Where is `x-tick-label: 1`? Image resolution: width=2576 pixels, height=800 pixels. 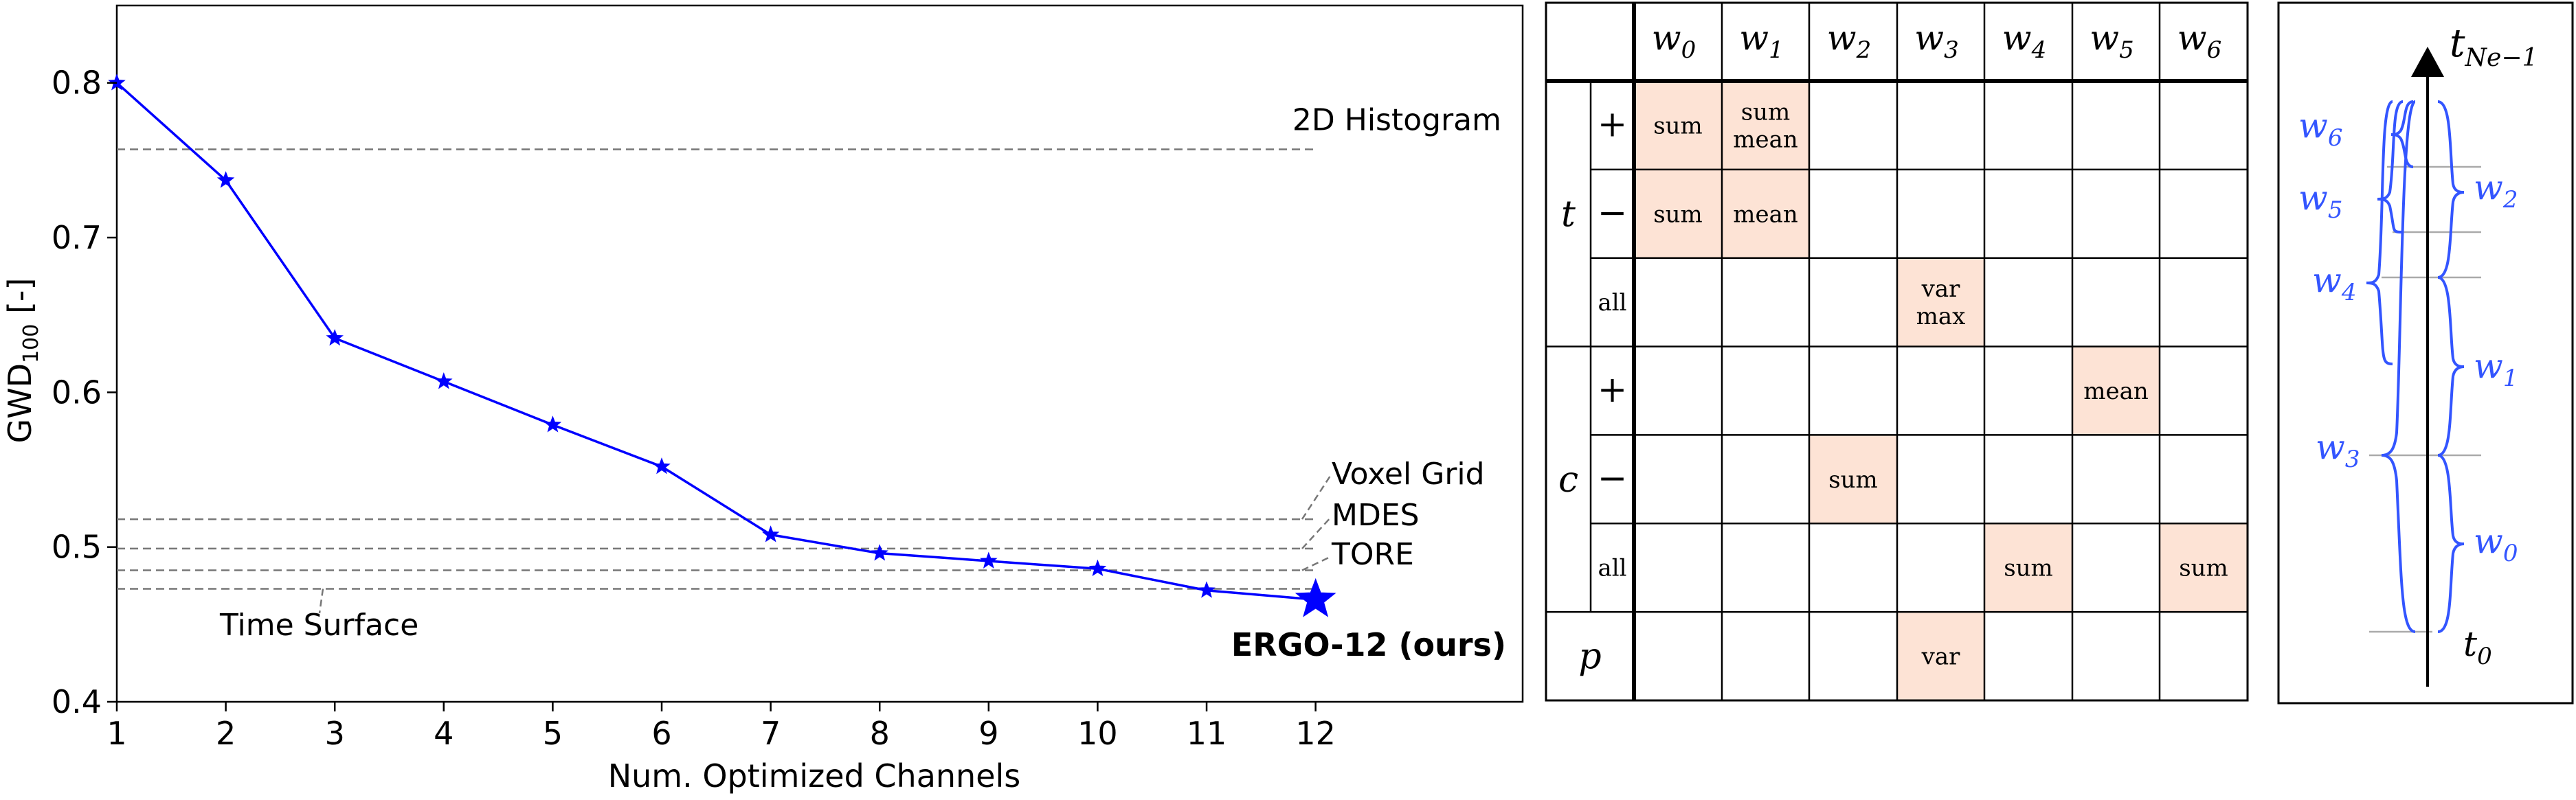
x-tick-label: 1 is located at coordinates (116, 733).